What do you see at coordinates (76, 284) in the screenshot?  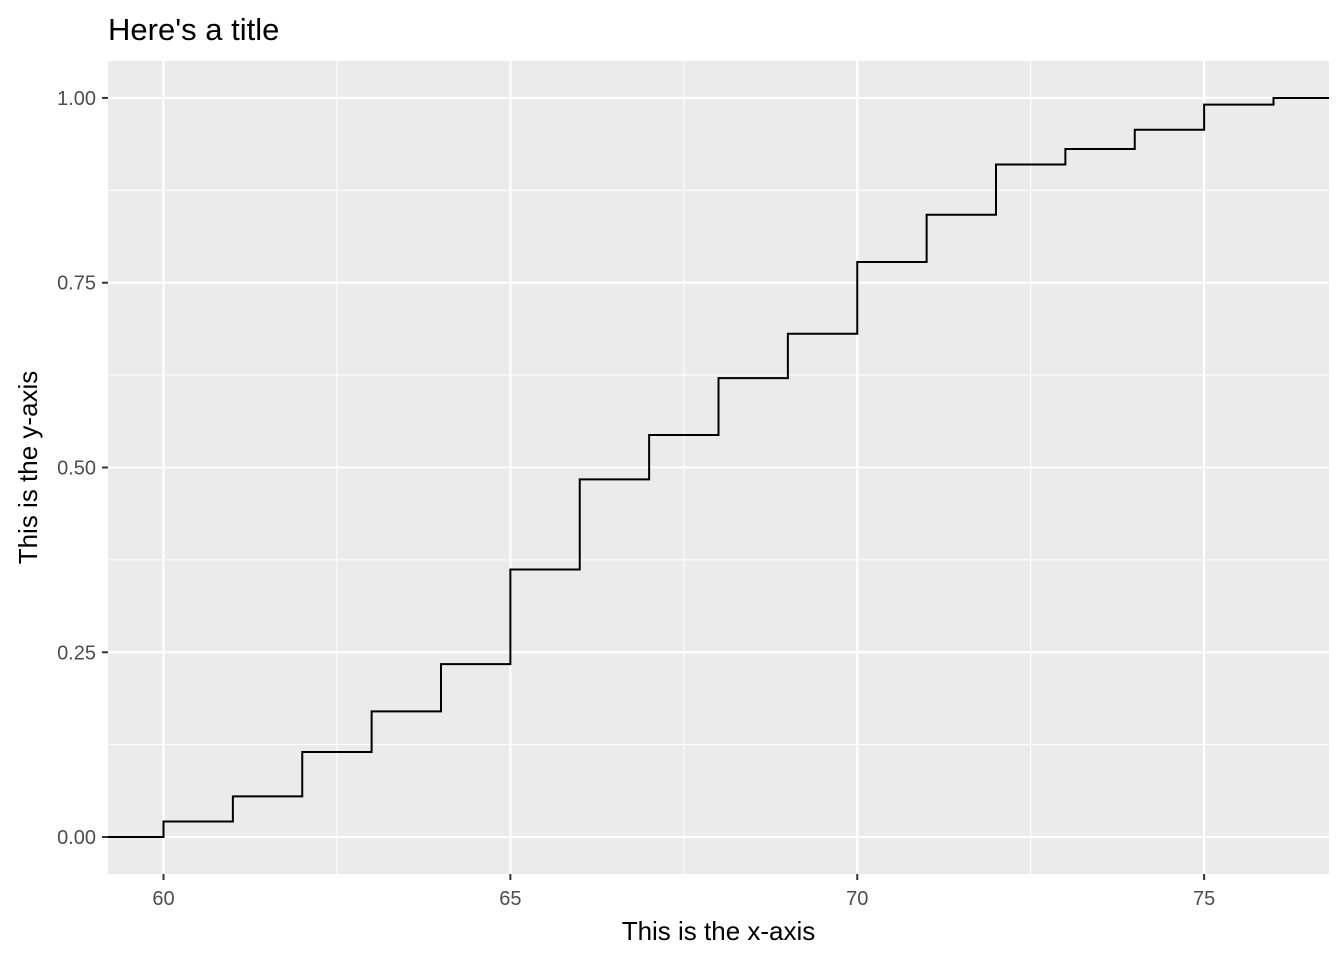 I see `y-tick-label-3: 0.75` at bounding box center [76, 284].